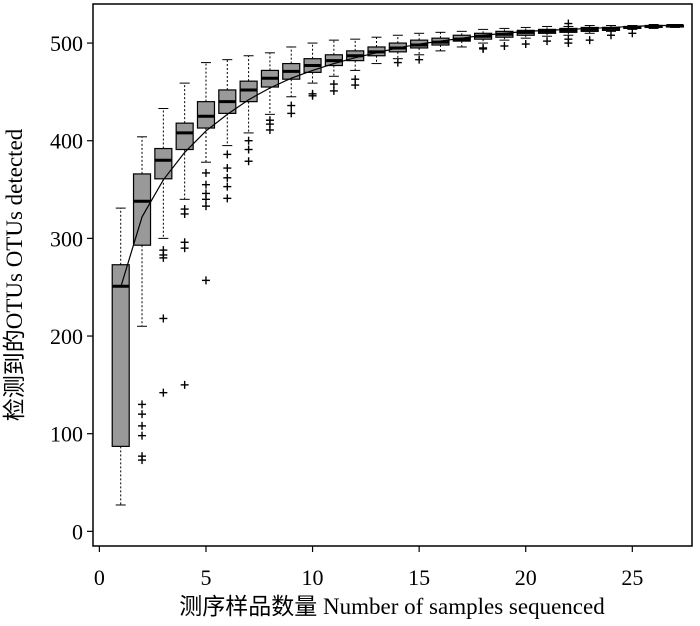  I want to click on y-tick-label: 100, so click(66, 434).